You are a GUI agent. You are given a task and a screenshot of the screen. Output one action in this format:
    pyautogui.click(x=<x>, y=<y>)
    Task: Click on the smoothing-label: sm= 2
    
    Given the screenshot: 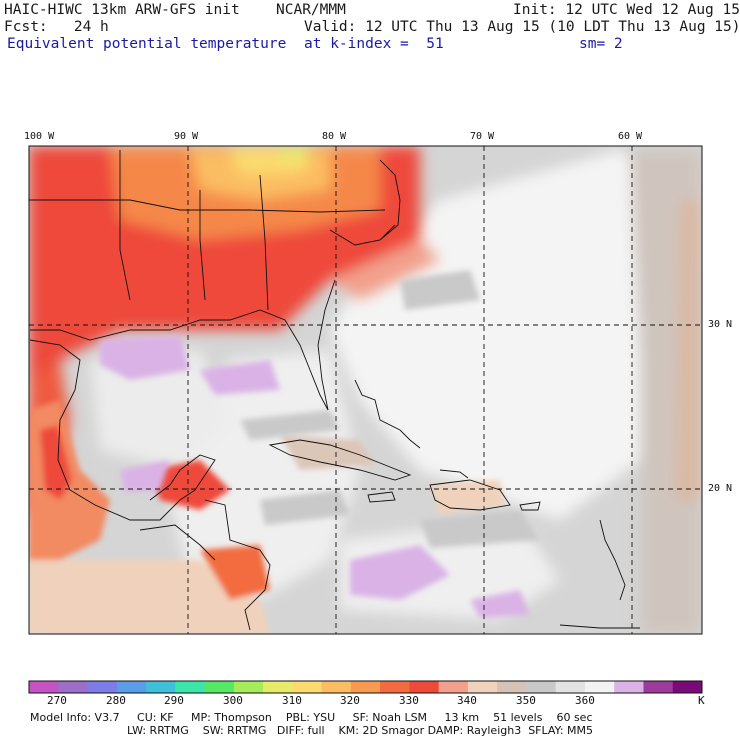 What is the action you would take?
    pyautogui.click(x=601, y=44)
    